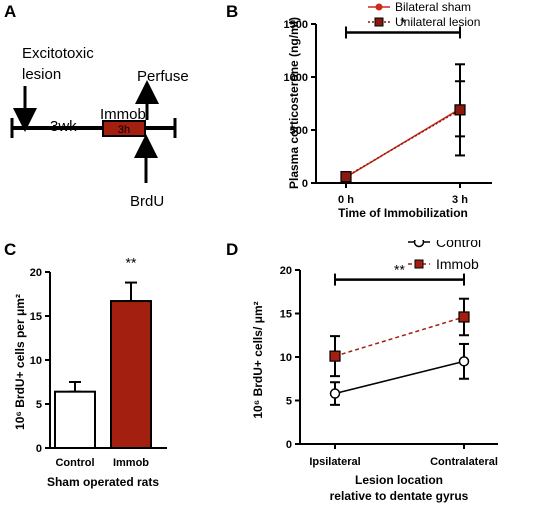  I want to click on panel-b-label: B, so click(232, 11).